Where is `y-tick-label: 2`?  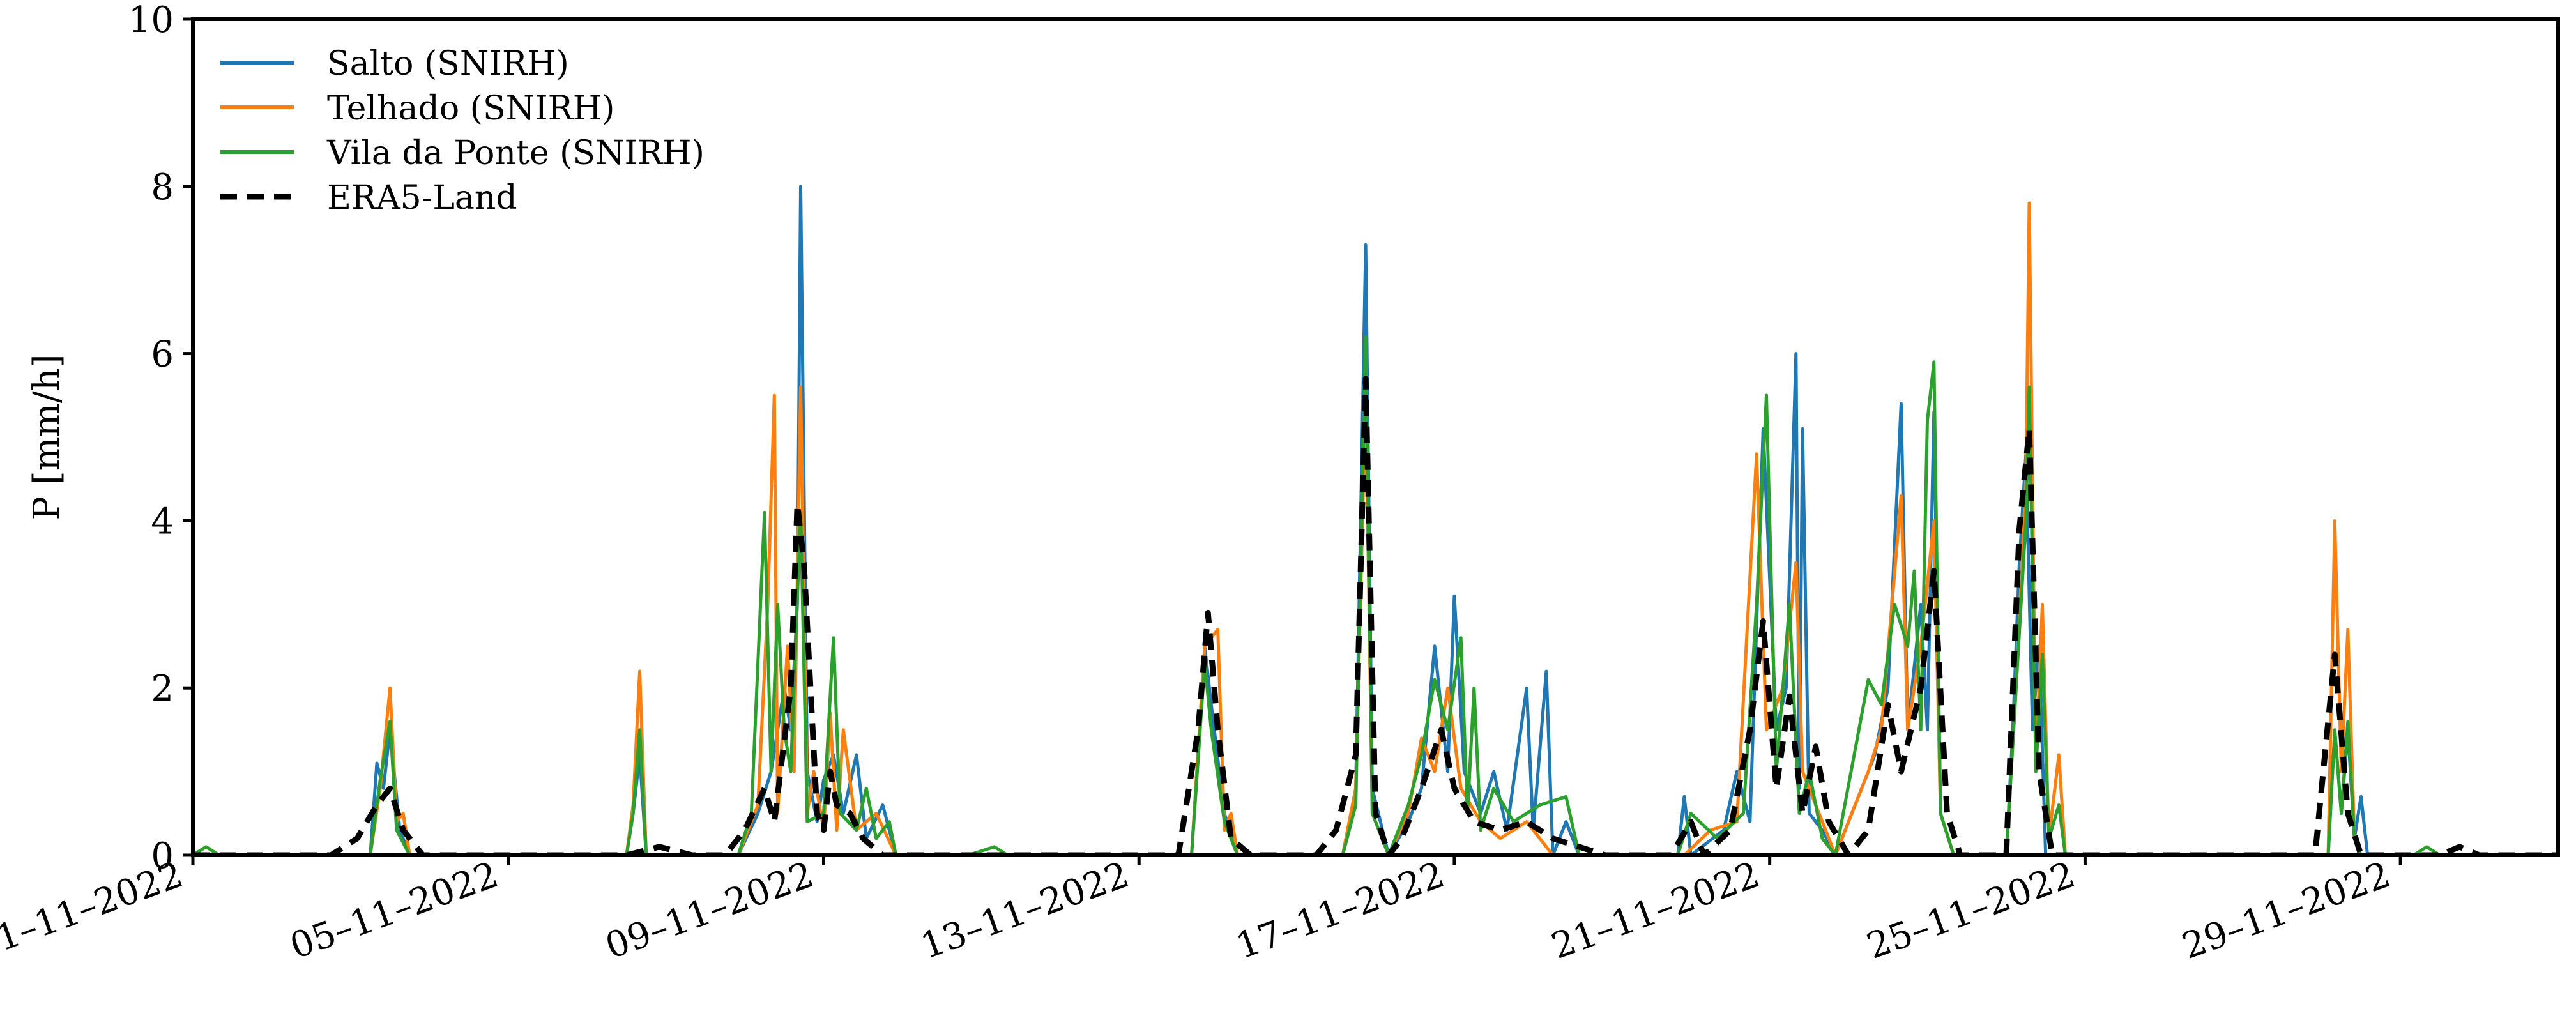
y-tick-label: 2 is located at coordinates (162, 689).